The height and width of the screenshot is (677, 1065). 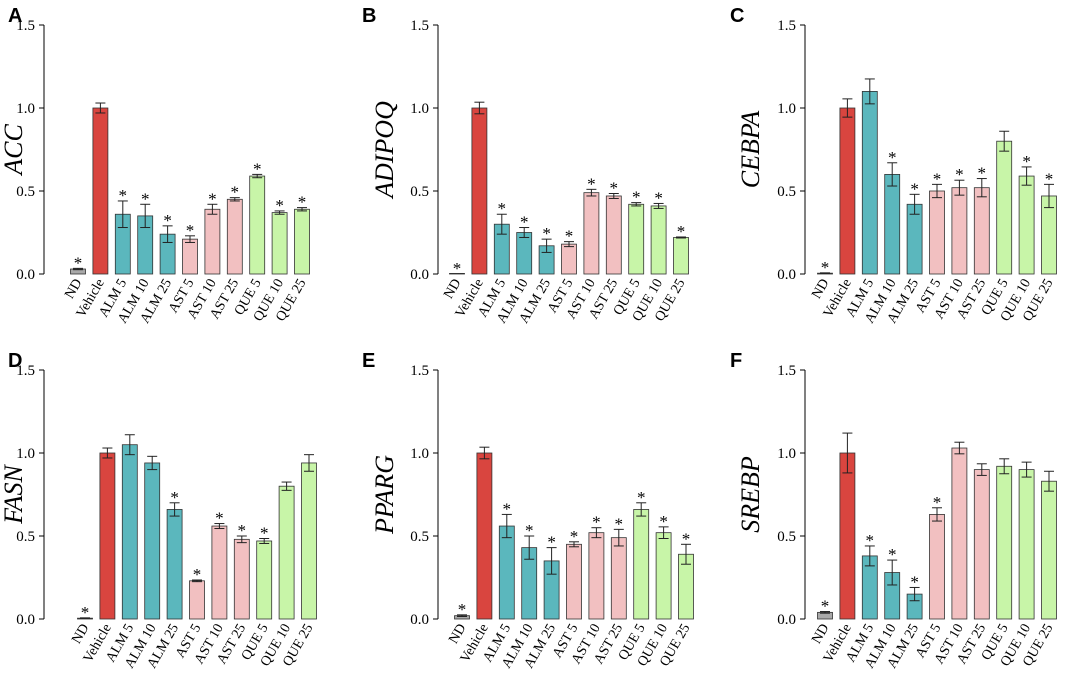 What do you see at coordinates (14, 150) in the screenshot?
I see `y-axis-label: ACC` at bounding box center [14, 150].